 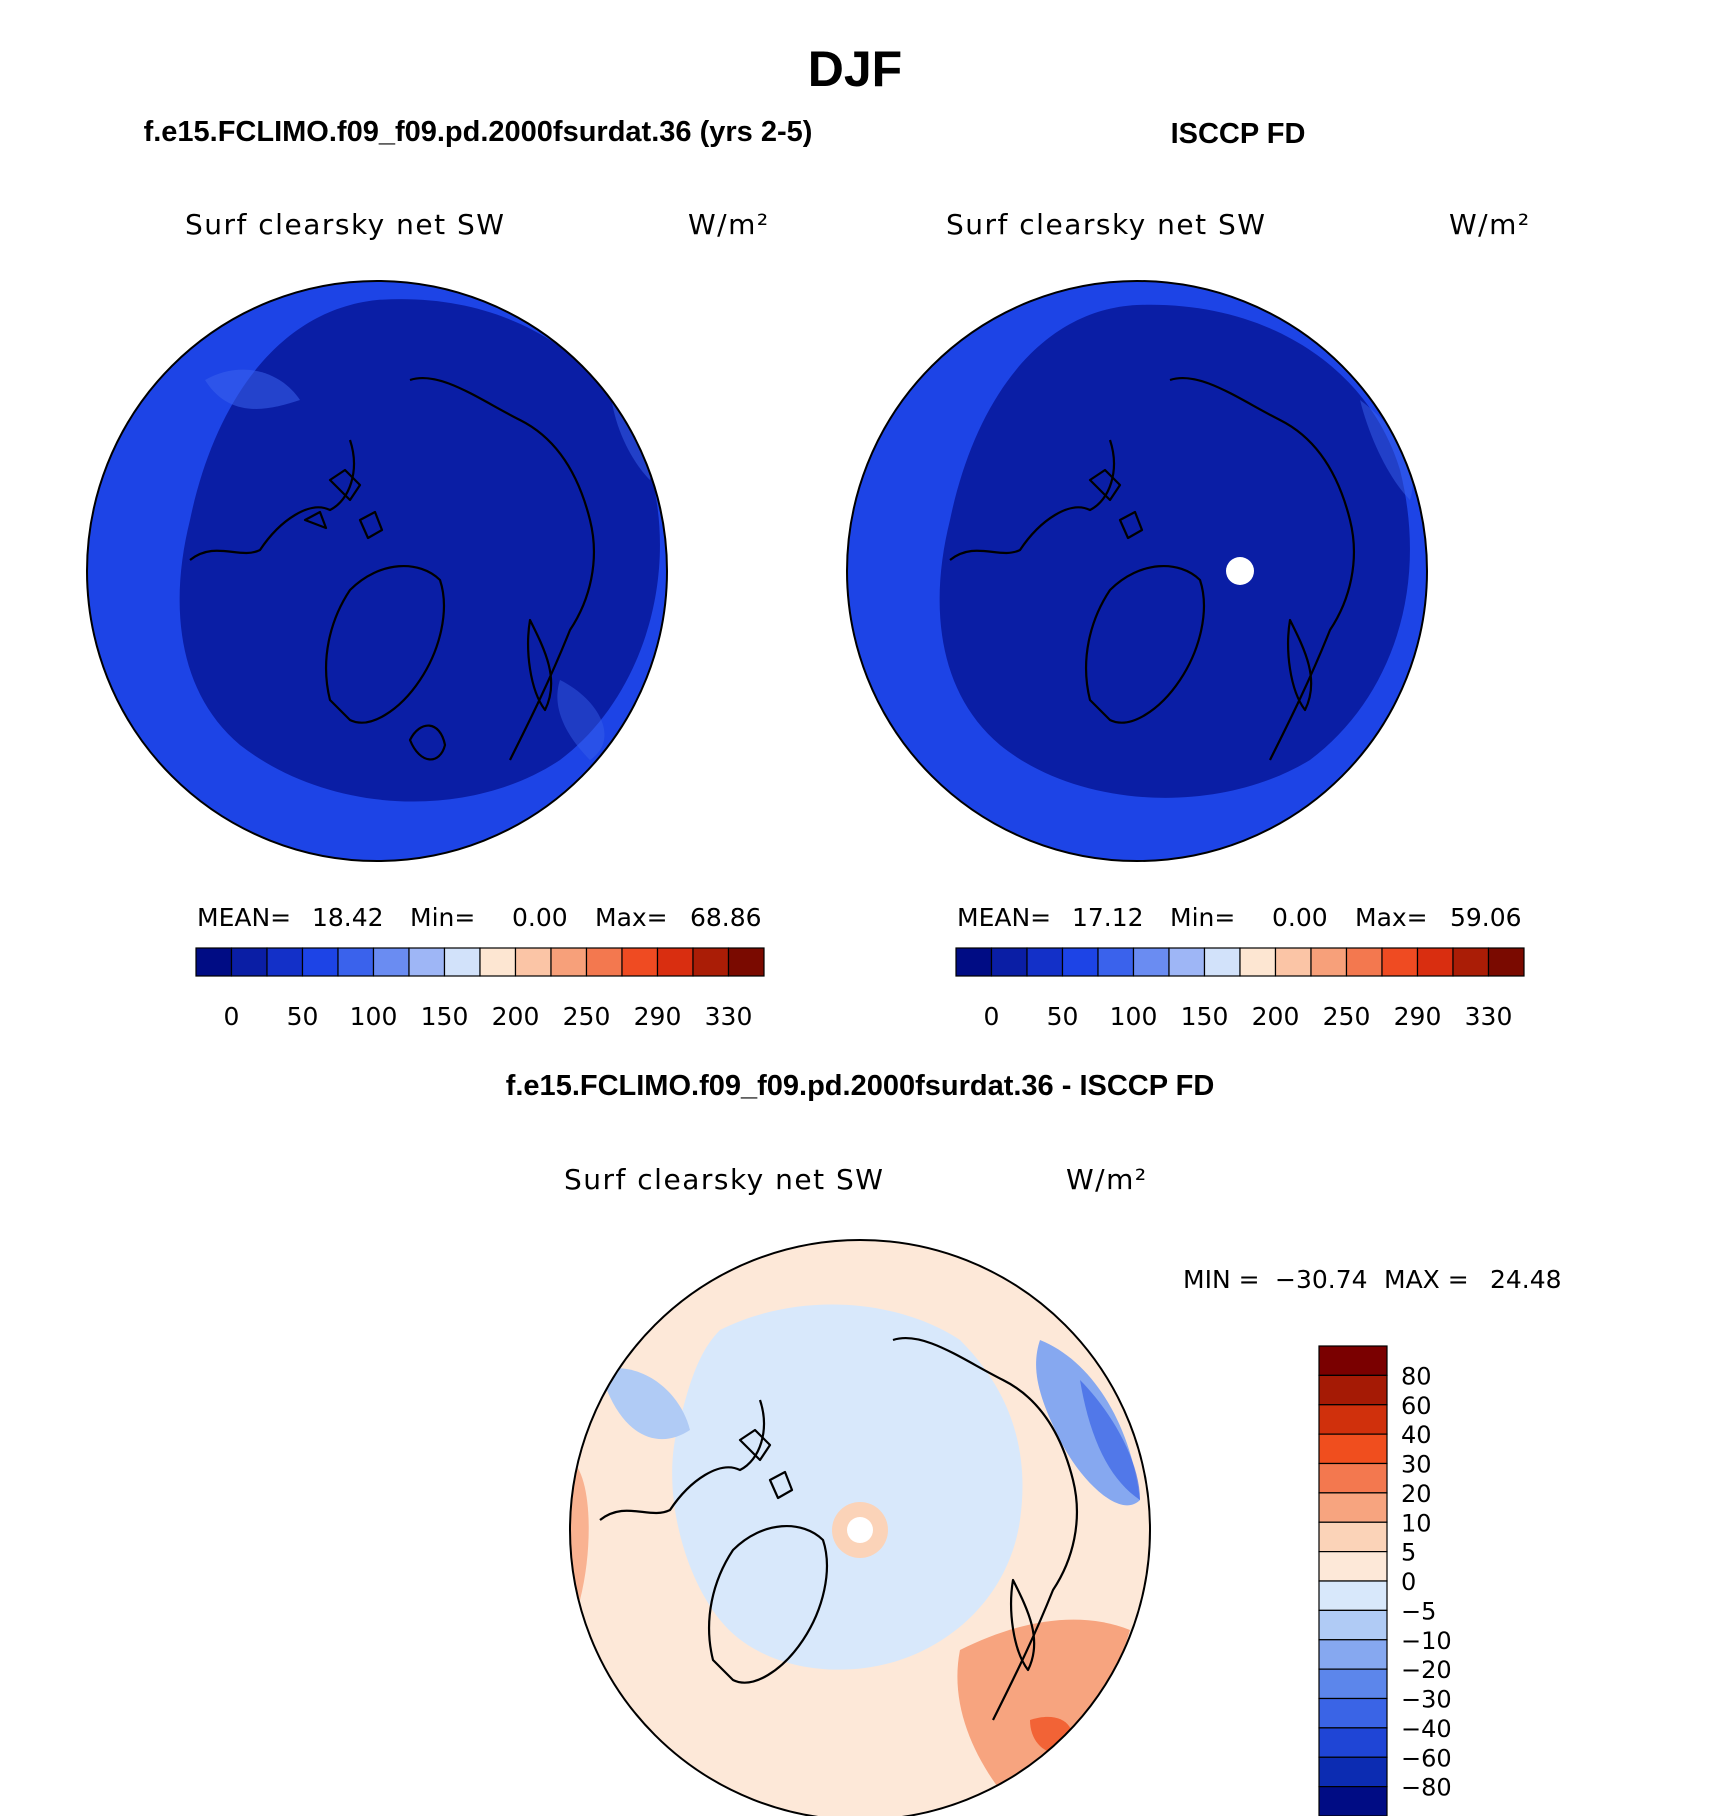 What do you see at coordinates (847, 1487) in the screenshot?
I see `map-3-central-negative-field` at bounding box center [847, 1487].